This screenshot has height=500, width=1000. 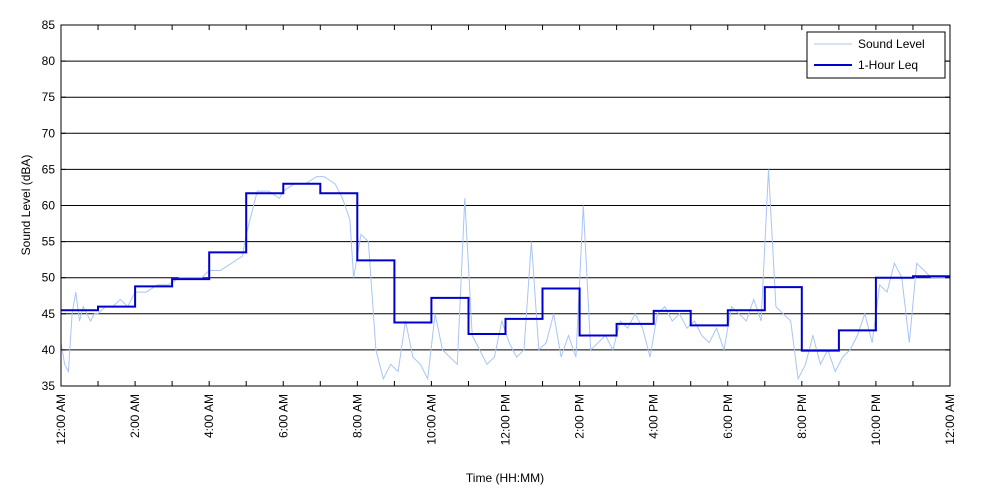 I want to click on x-tick-label-10: 8:00 PM, so click(x=802, y=416).